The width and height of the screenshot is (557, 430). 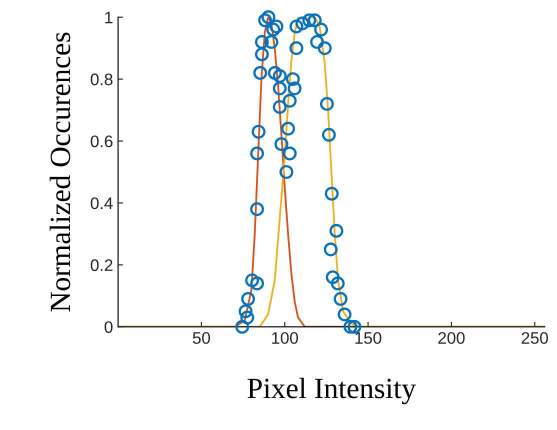 I want to click on x-tick-label: 200, so click(x=451, y=338).